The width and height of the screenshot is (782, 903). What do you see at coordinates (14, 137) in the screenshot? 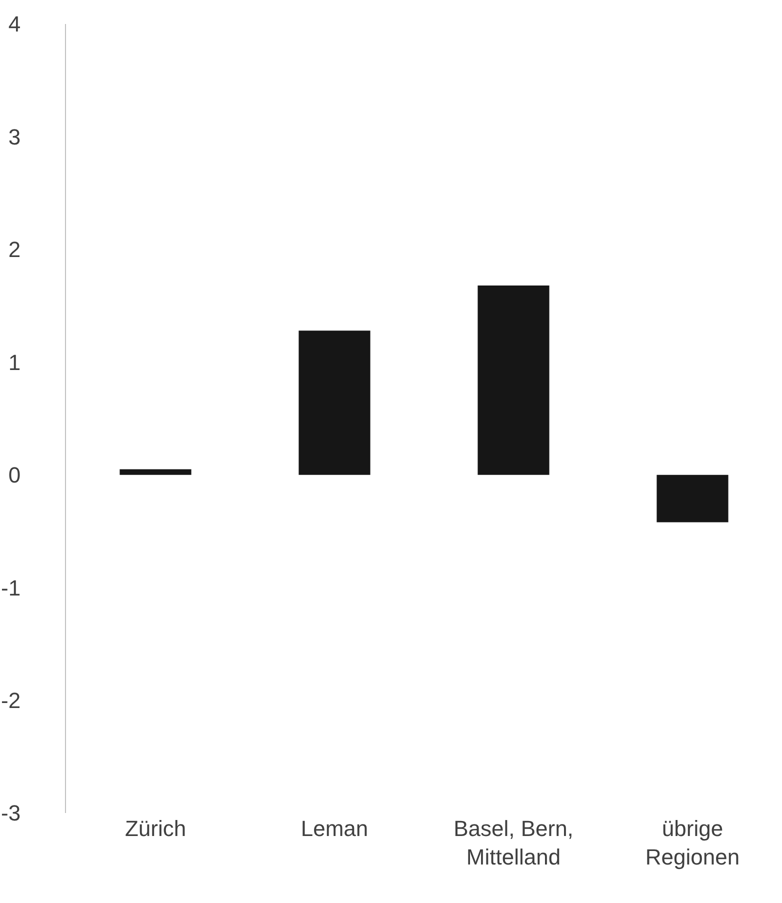
I see `y-tick-label: 3` at bounding box center [14, 137].